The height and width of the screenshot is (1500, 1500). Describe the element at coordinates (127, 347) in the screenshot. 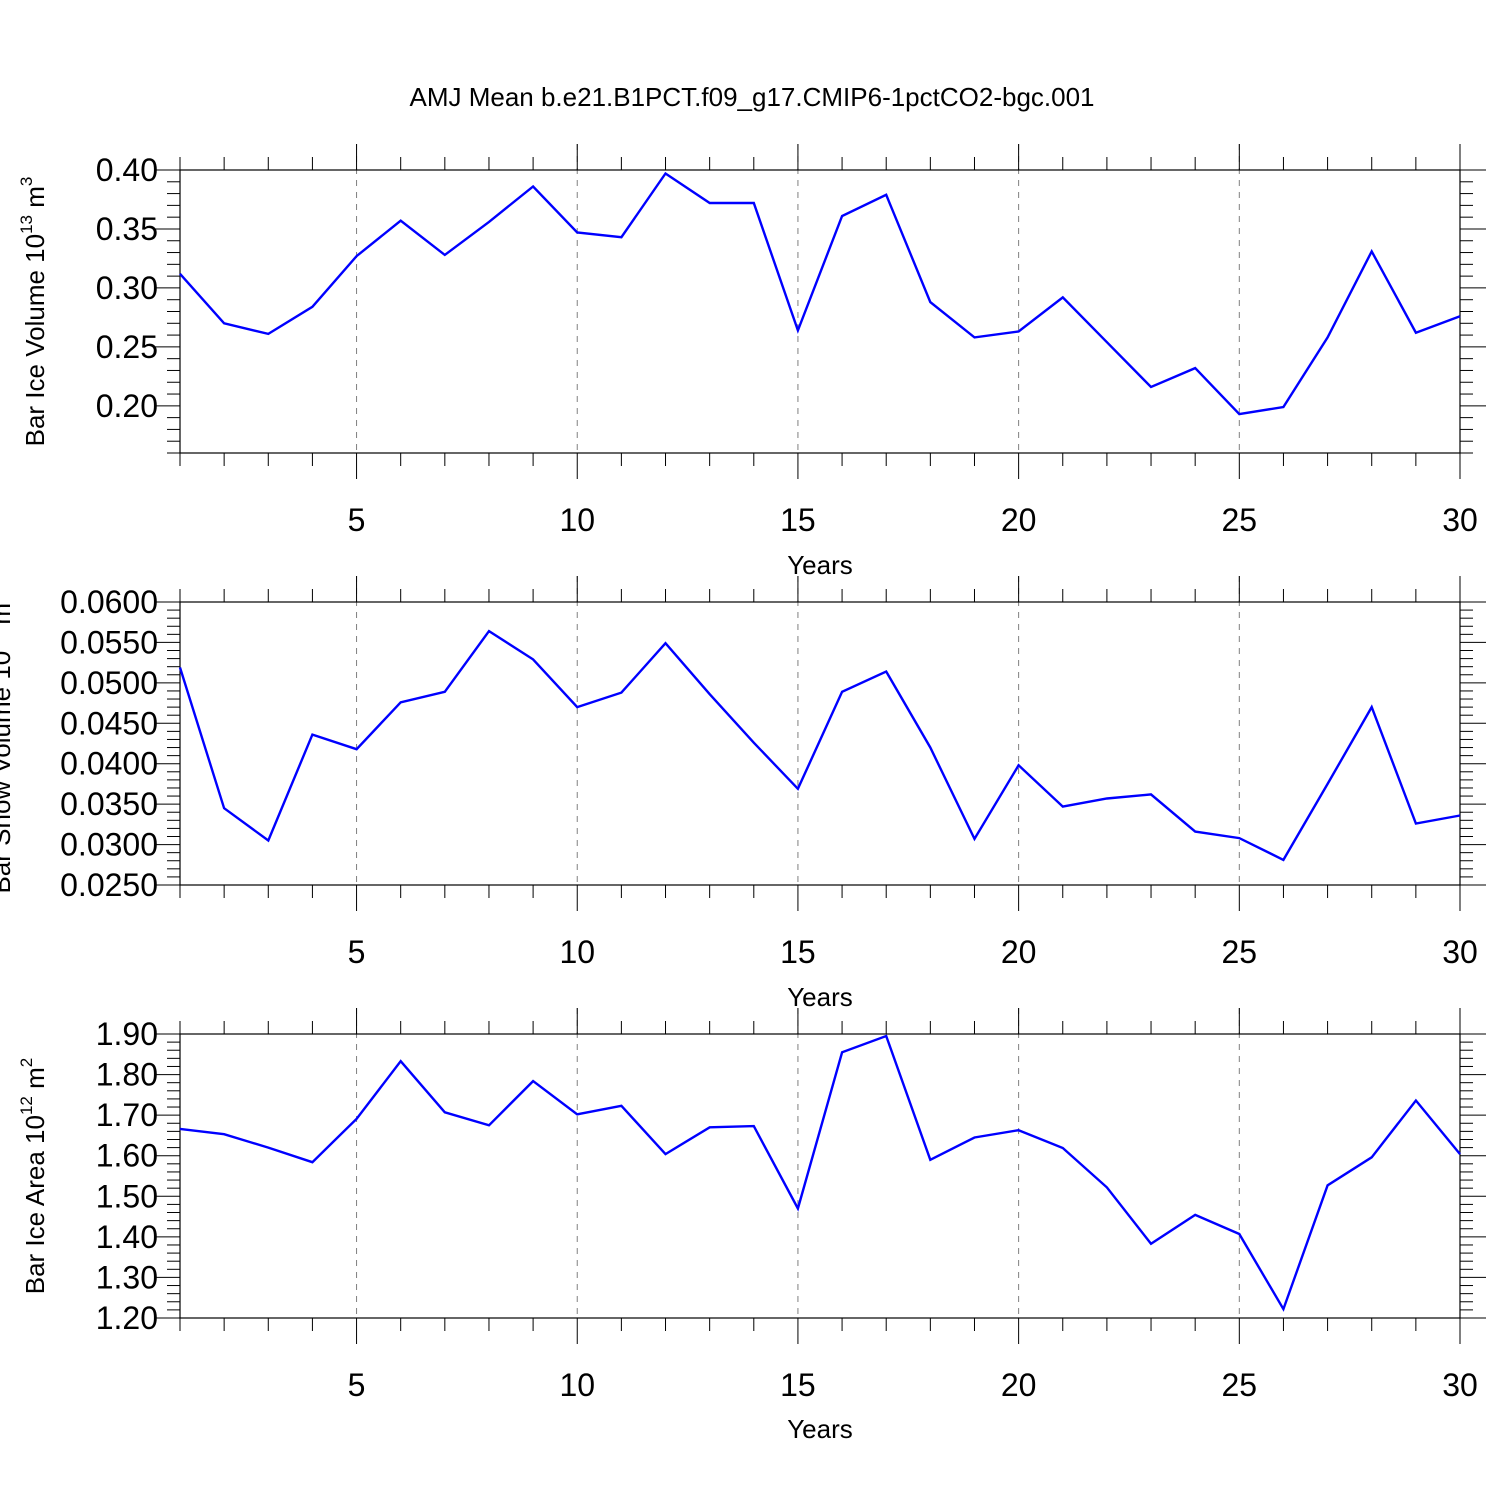

I see `y-tick-label: 0.25` at that location.